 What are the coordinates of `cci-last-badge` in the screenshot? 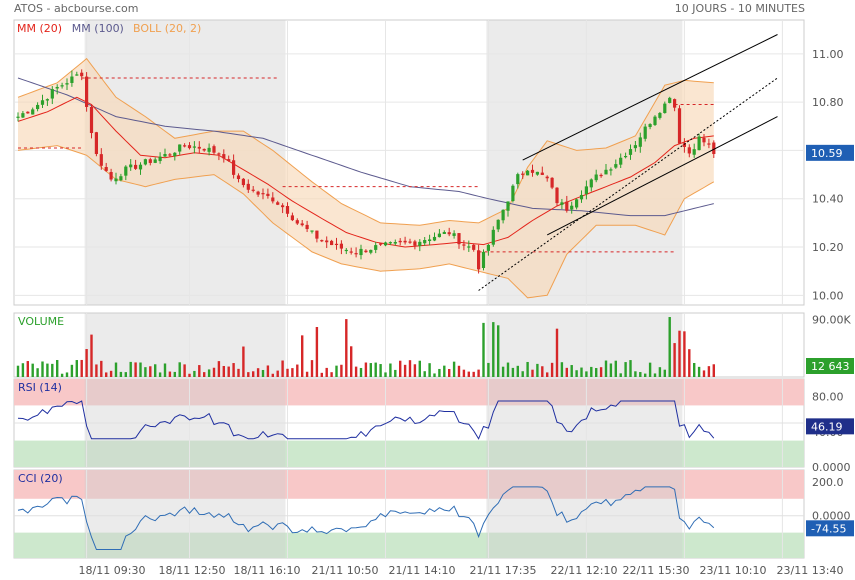 It's located at (830, 528).